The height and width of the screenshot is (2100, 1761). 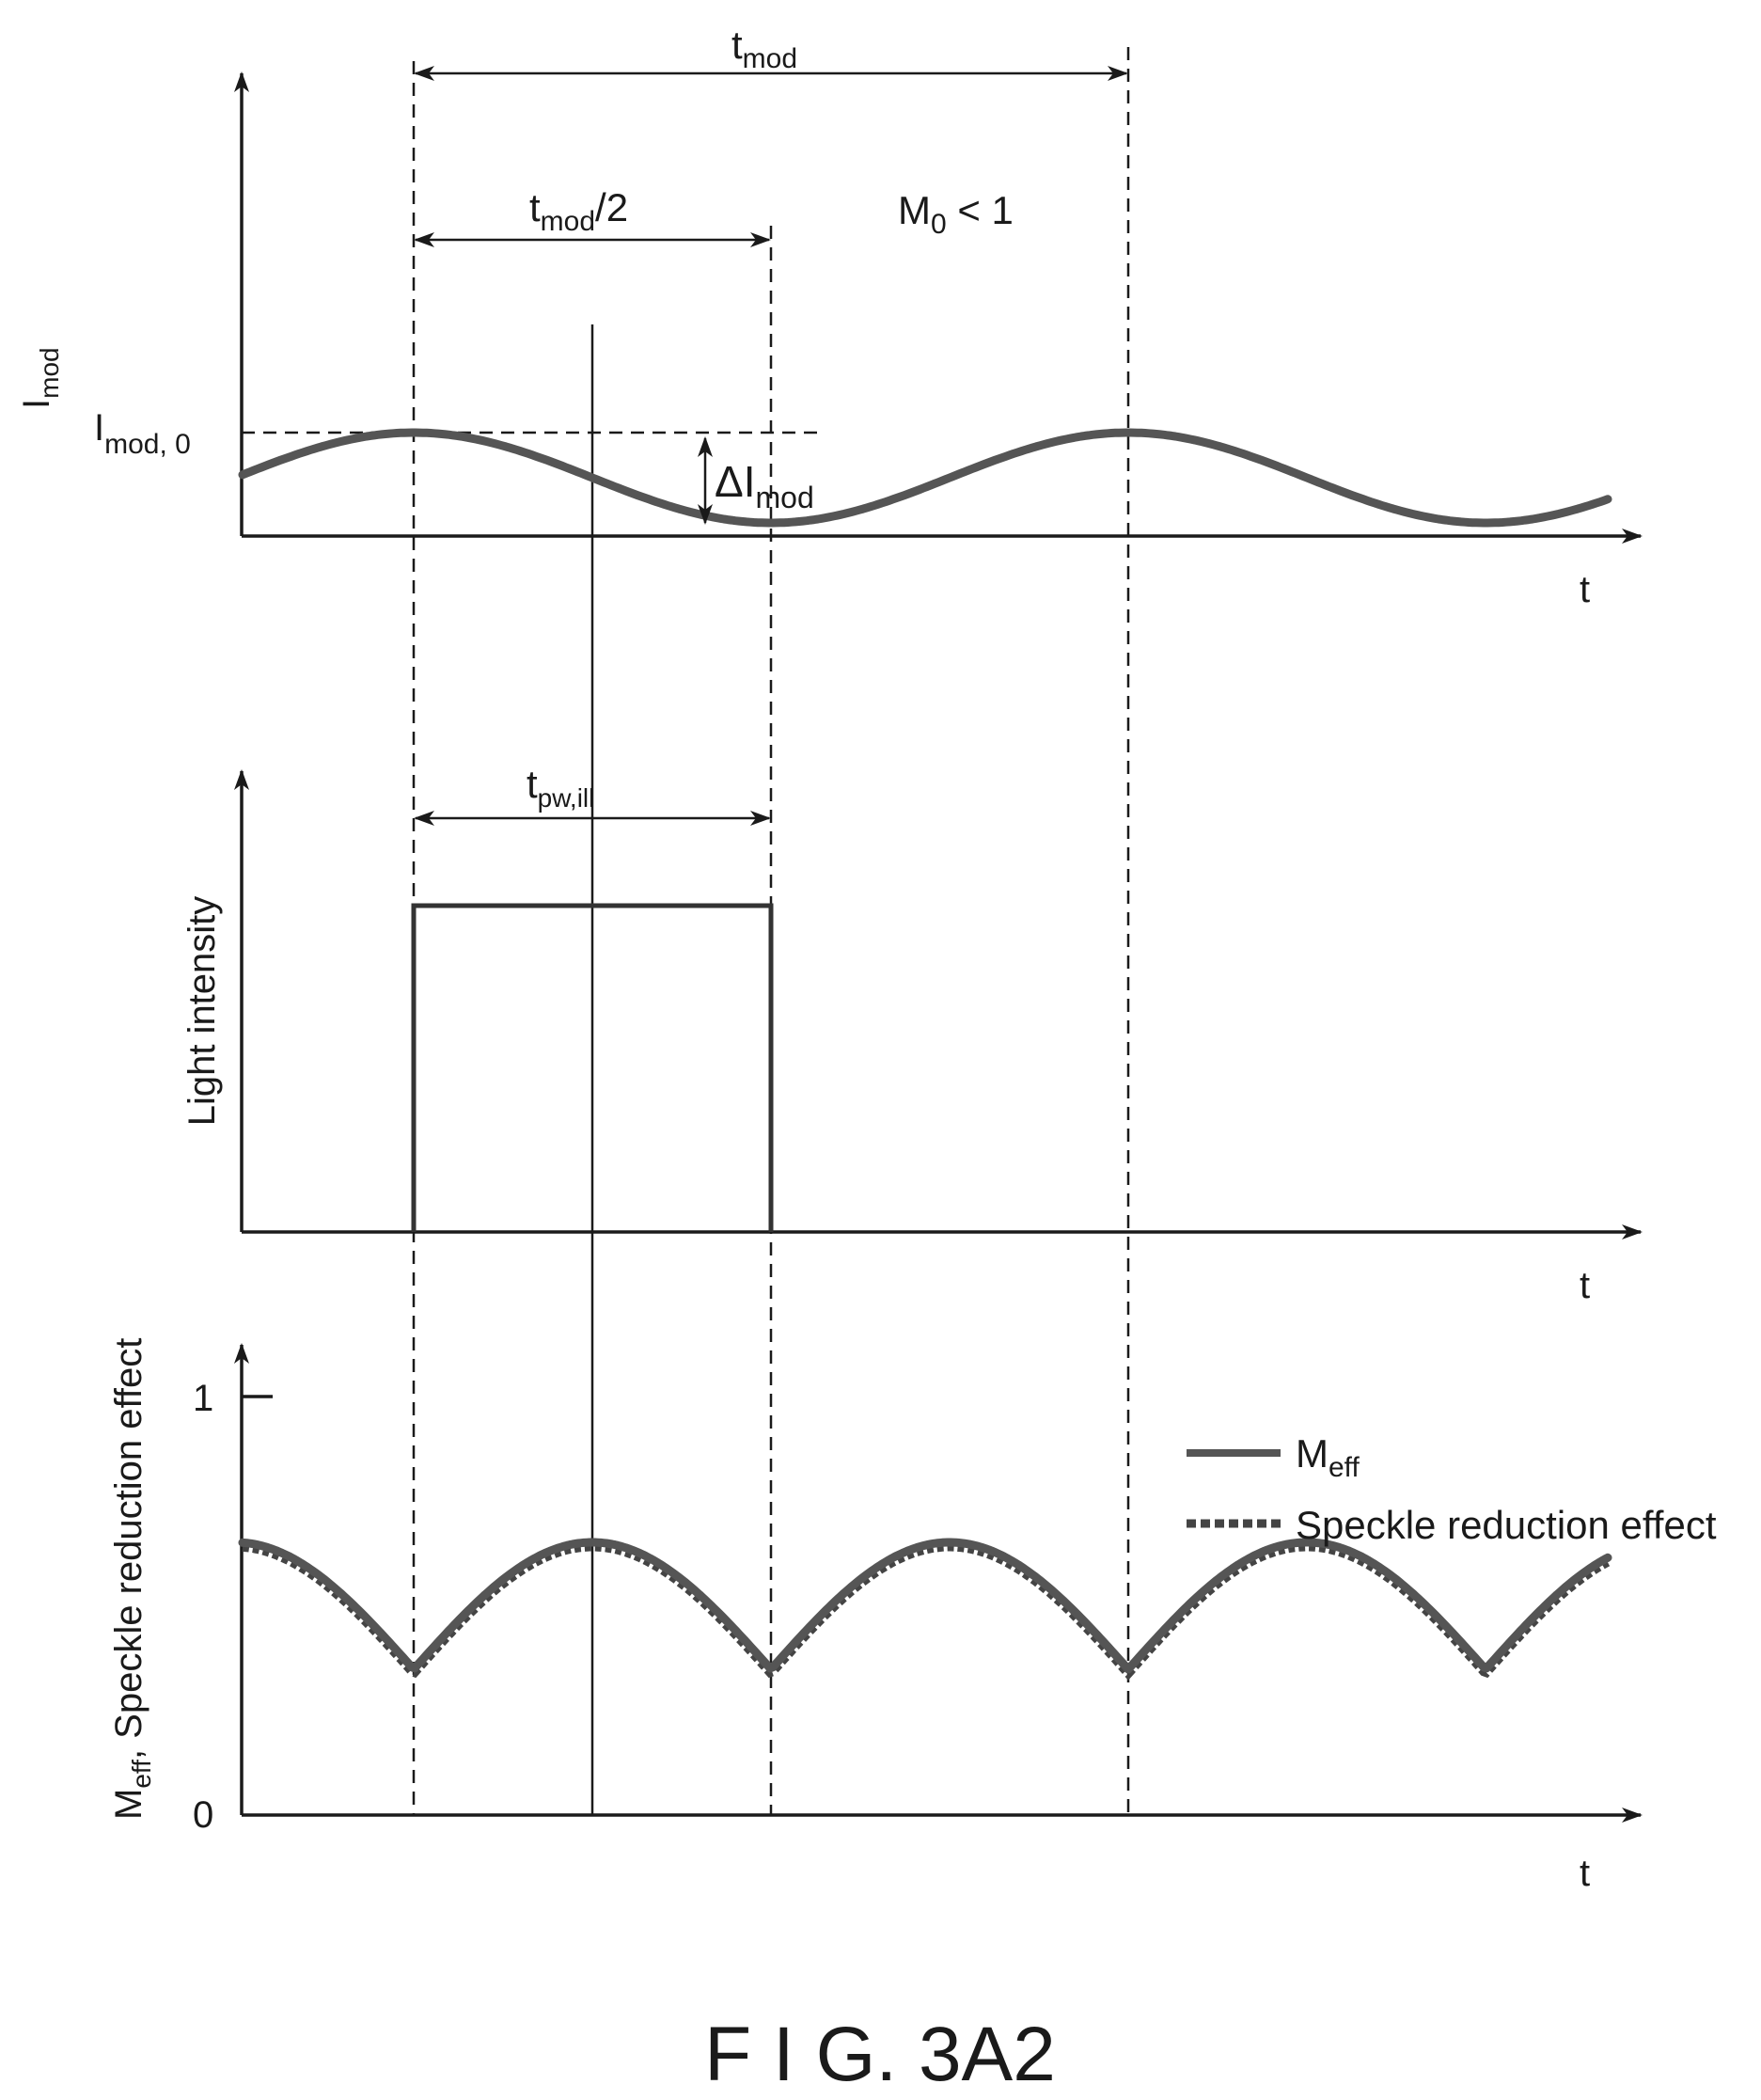 I want to click on figure-caption: F I G. 3A2, so click(x=880, y=2054).